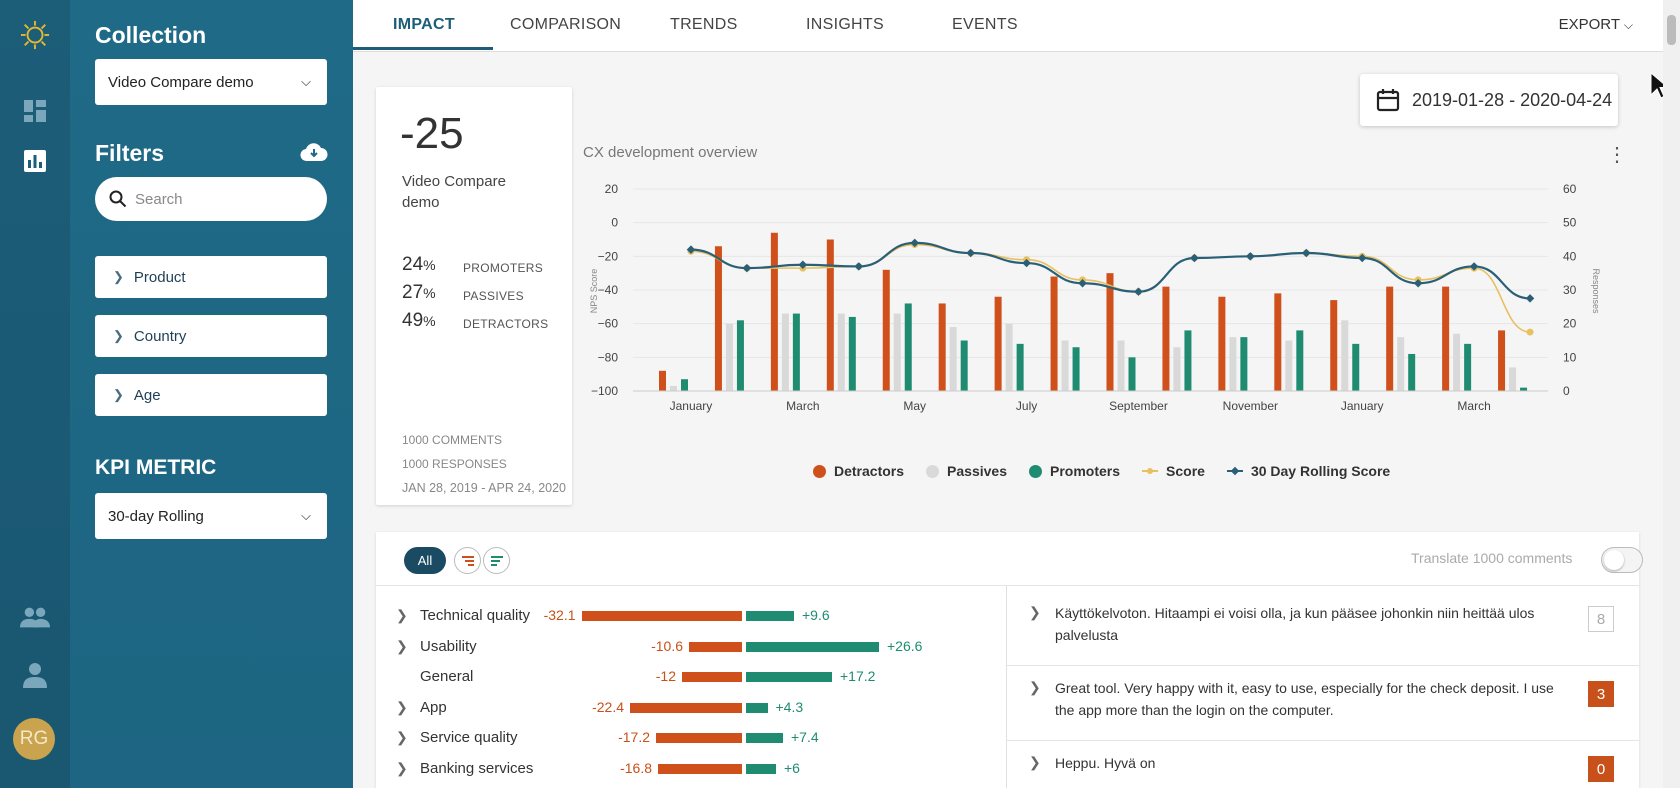  Describe the element at coordinates (691, 738) in the screenshot. I see `topic-row: ❯ Service quality -17.2 +7.4` at that location.